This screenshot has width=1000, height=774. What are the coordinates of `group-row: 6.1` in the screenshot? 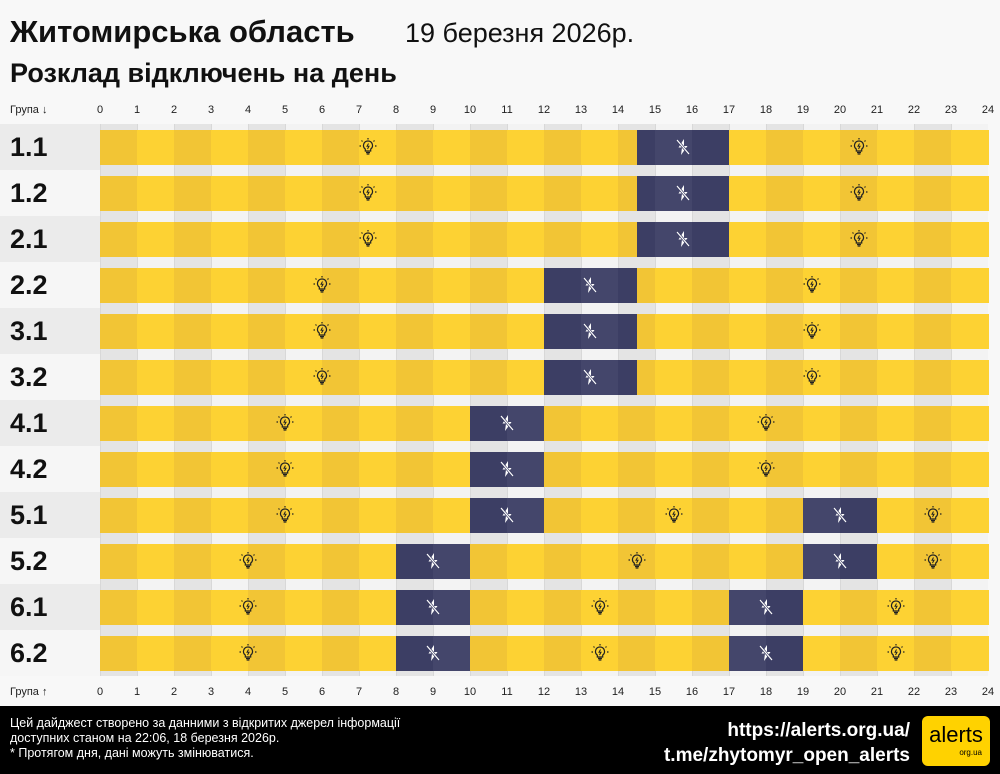 It's located at (500, 607).